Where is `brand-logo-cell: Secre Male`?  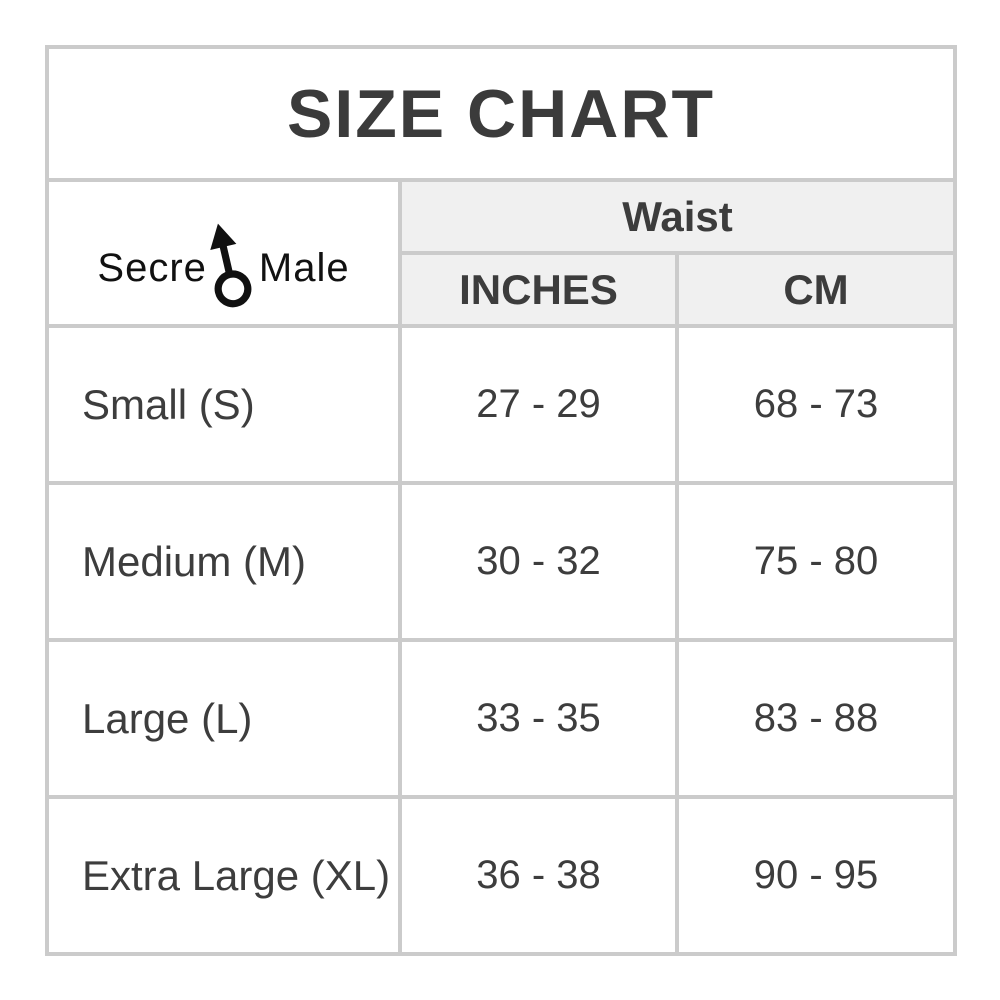 brand-logo-cell: Secre Male is located at coordinates (223, 253).